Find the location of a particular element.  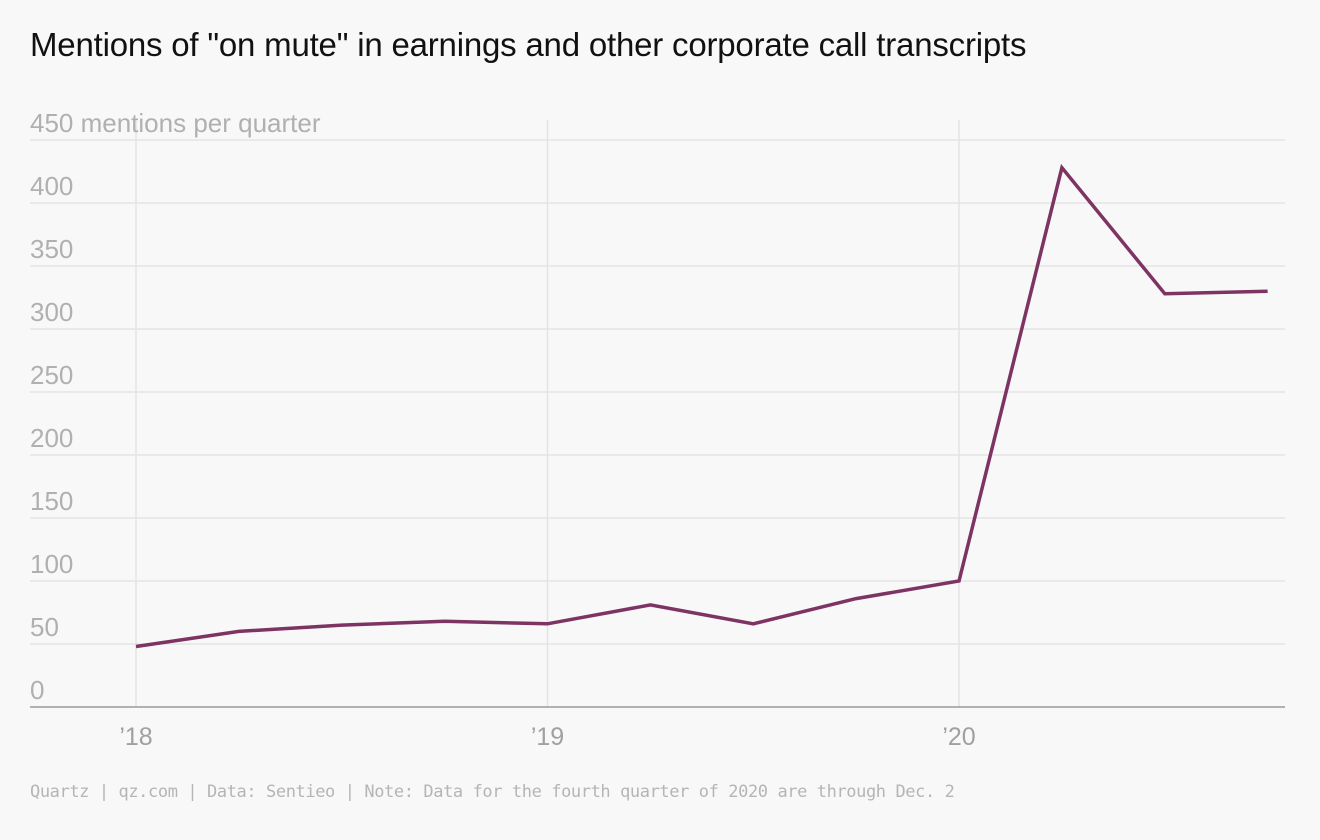

x-tick-labels: ’18 ’19 ’20 is located at coordinates (547, 737).